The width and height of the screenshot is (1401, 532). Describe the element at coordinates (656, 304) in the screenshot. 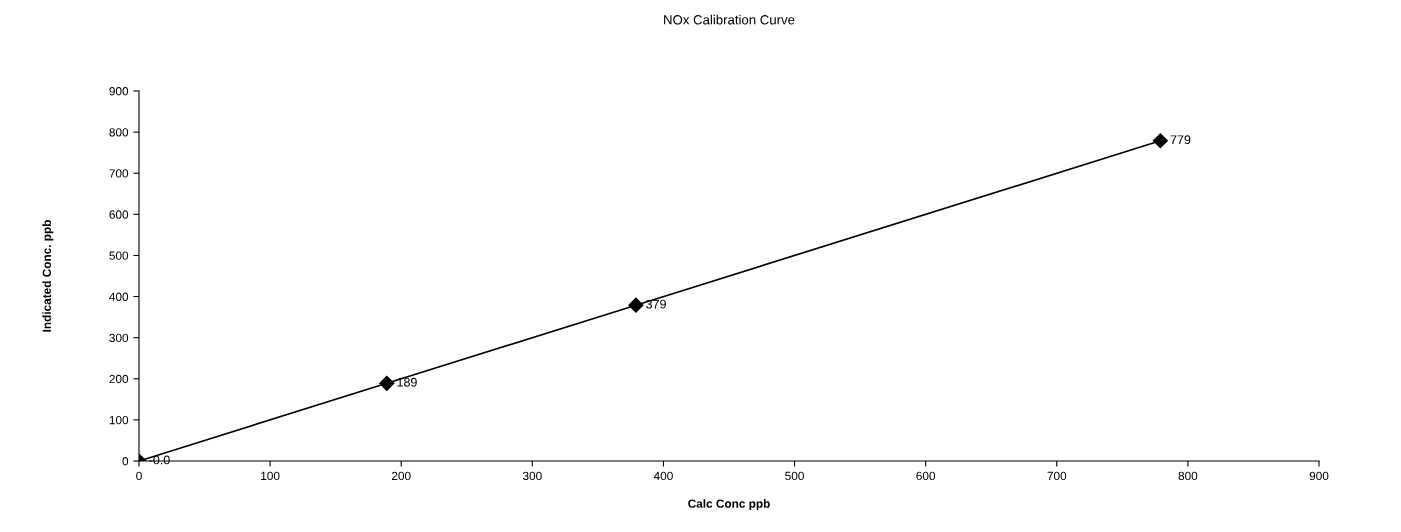

I see `data-label: 379` at that location.